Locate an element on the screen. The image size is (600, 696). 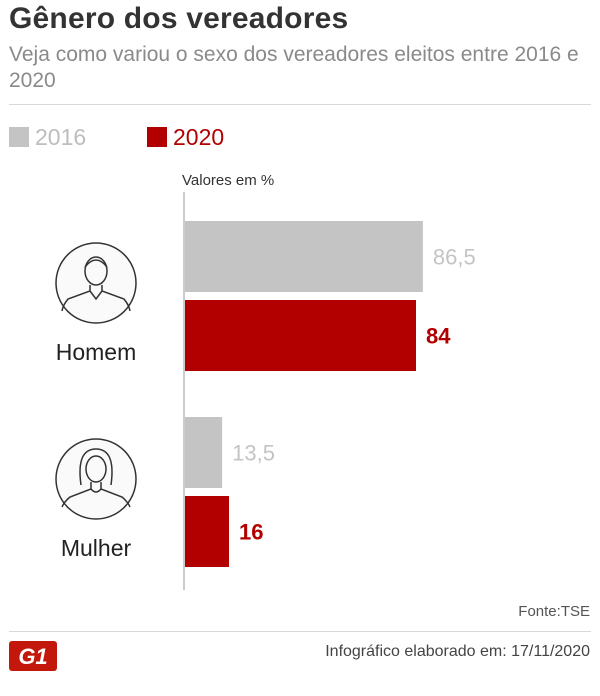
chart-title: Gênero dos vereadores is located at coordinates (179, 18).